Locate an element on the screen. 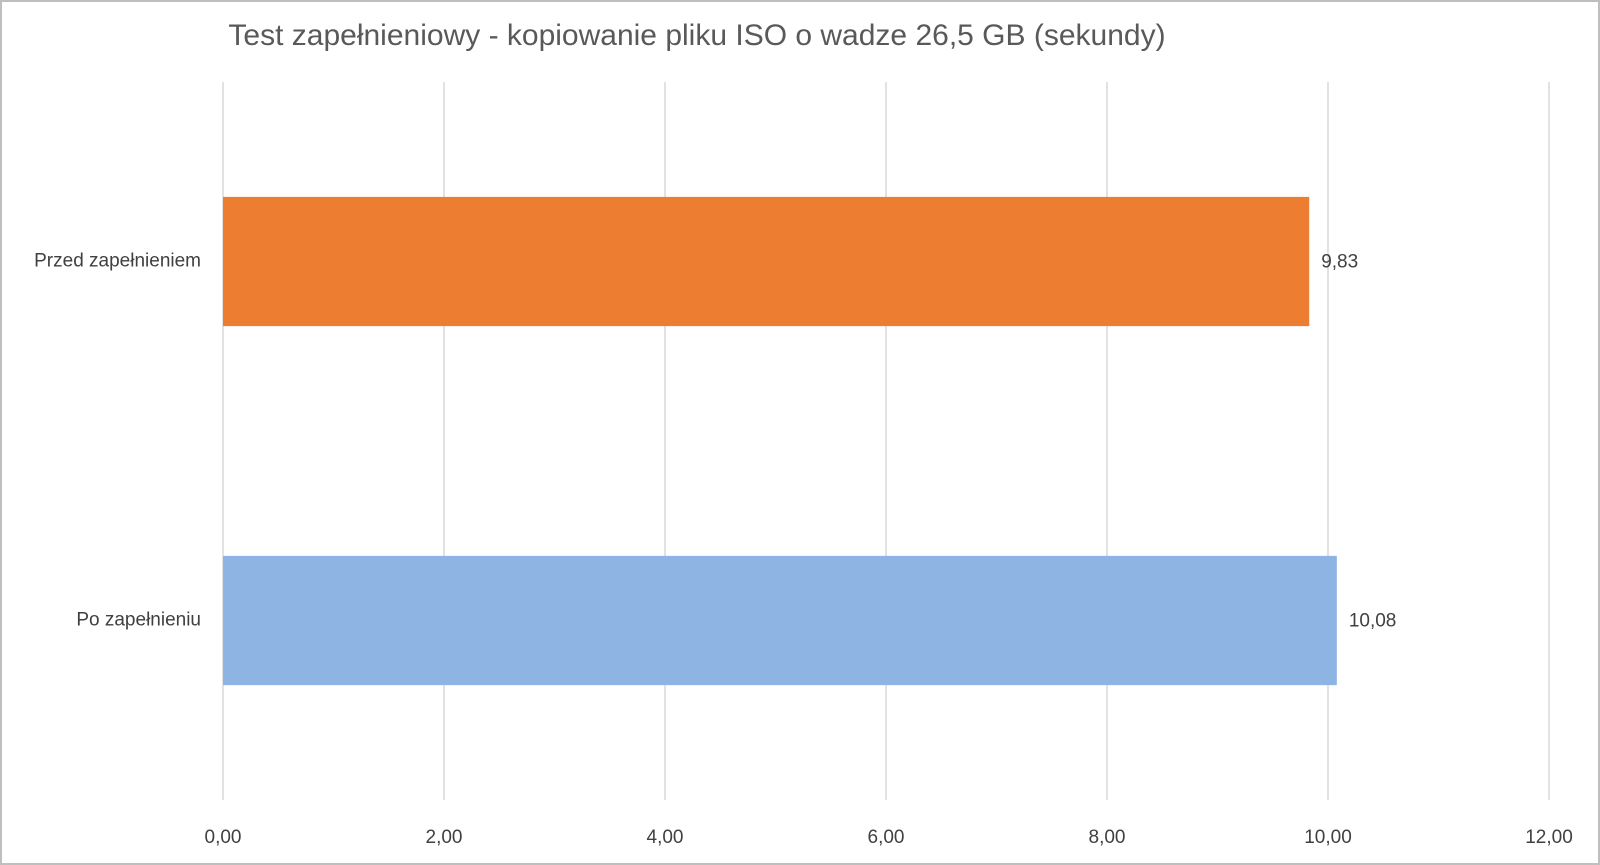 The height and width of the screenshot is (865, 1600). data-label: 10,08 is located at coordinates (1373, 621).